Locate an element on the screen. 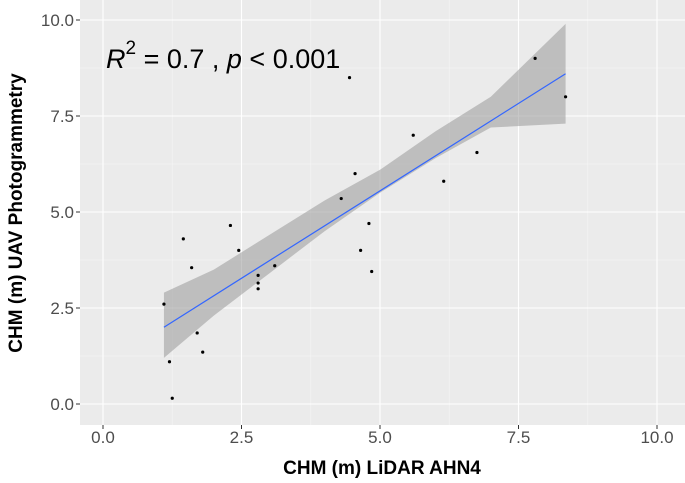 The height and width of the screenshot is (483, 685). p-symbol: p is located at coordinates (234, 59).